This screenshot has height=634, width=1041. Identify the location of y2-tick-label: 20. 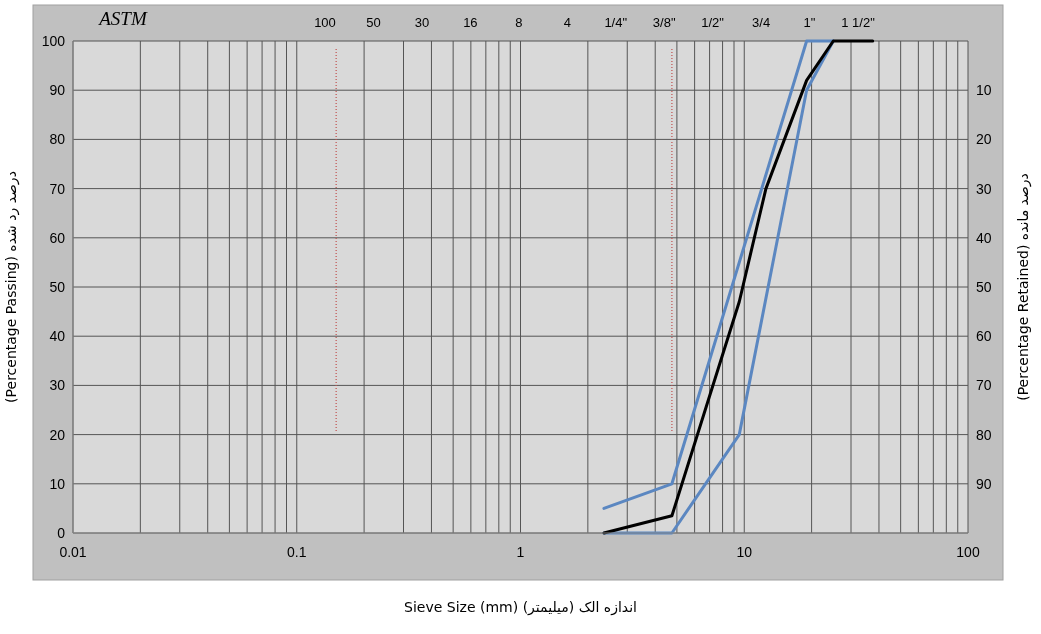
(984, 139).